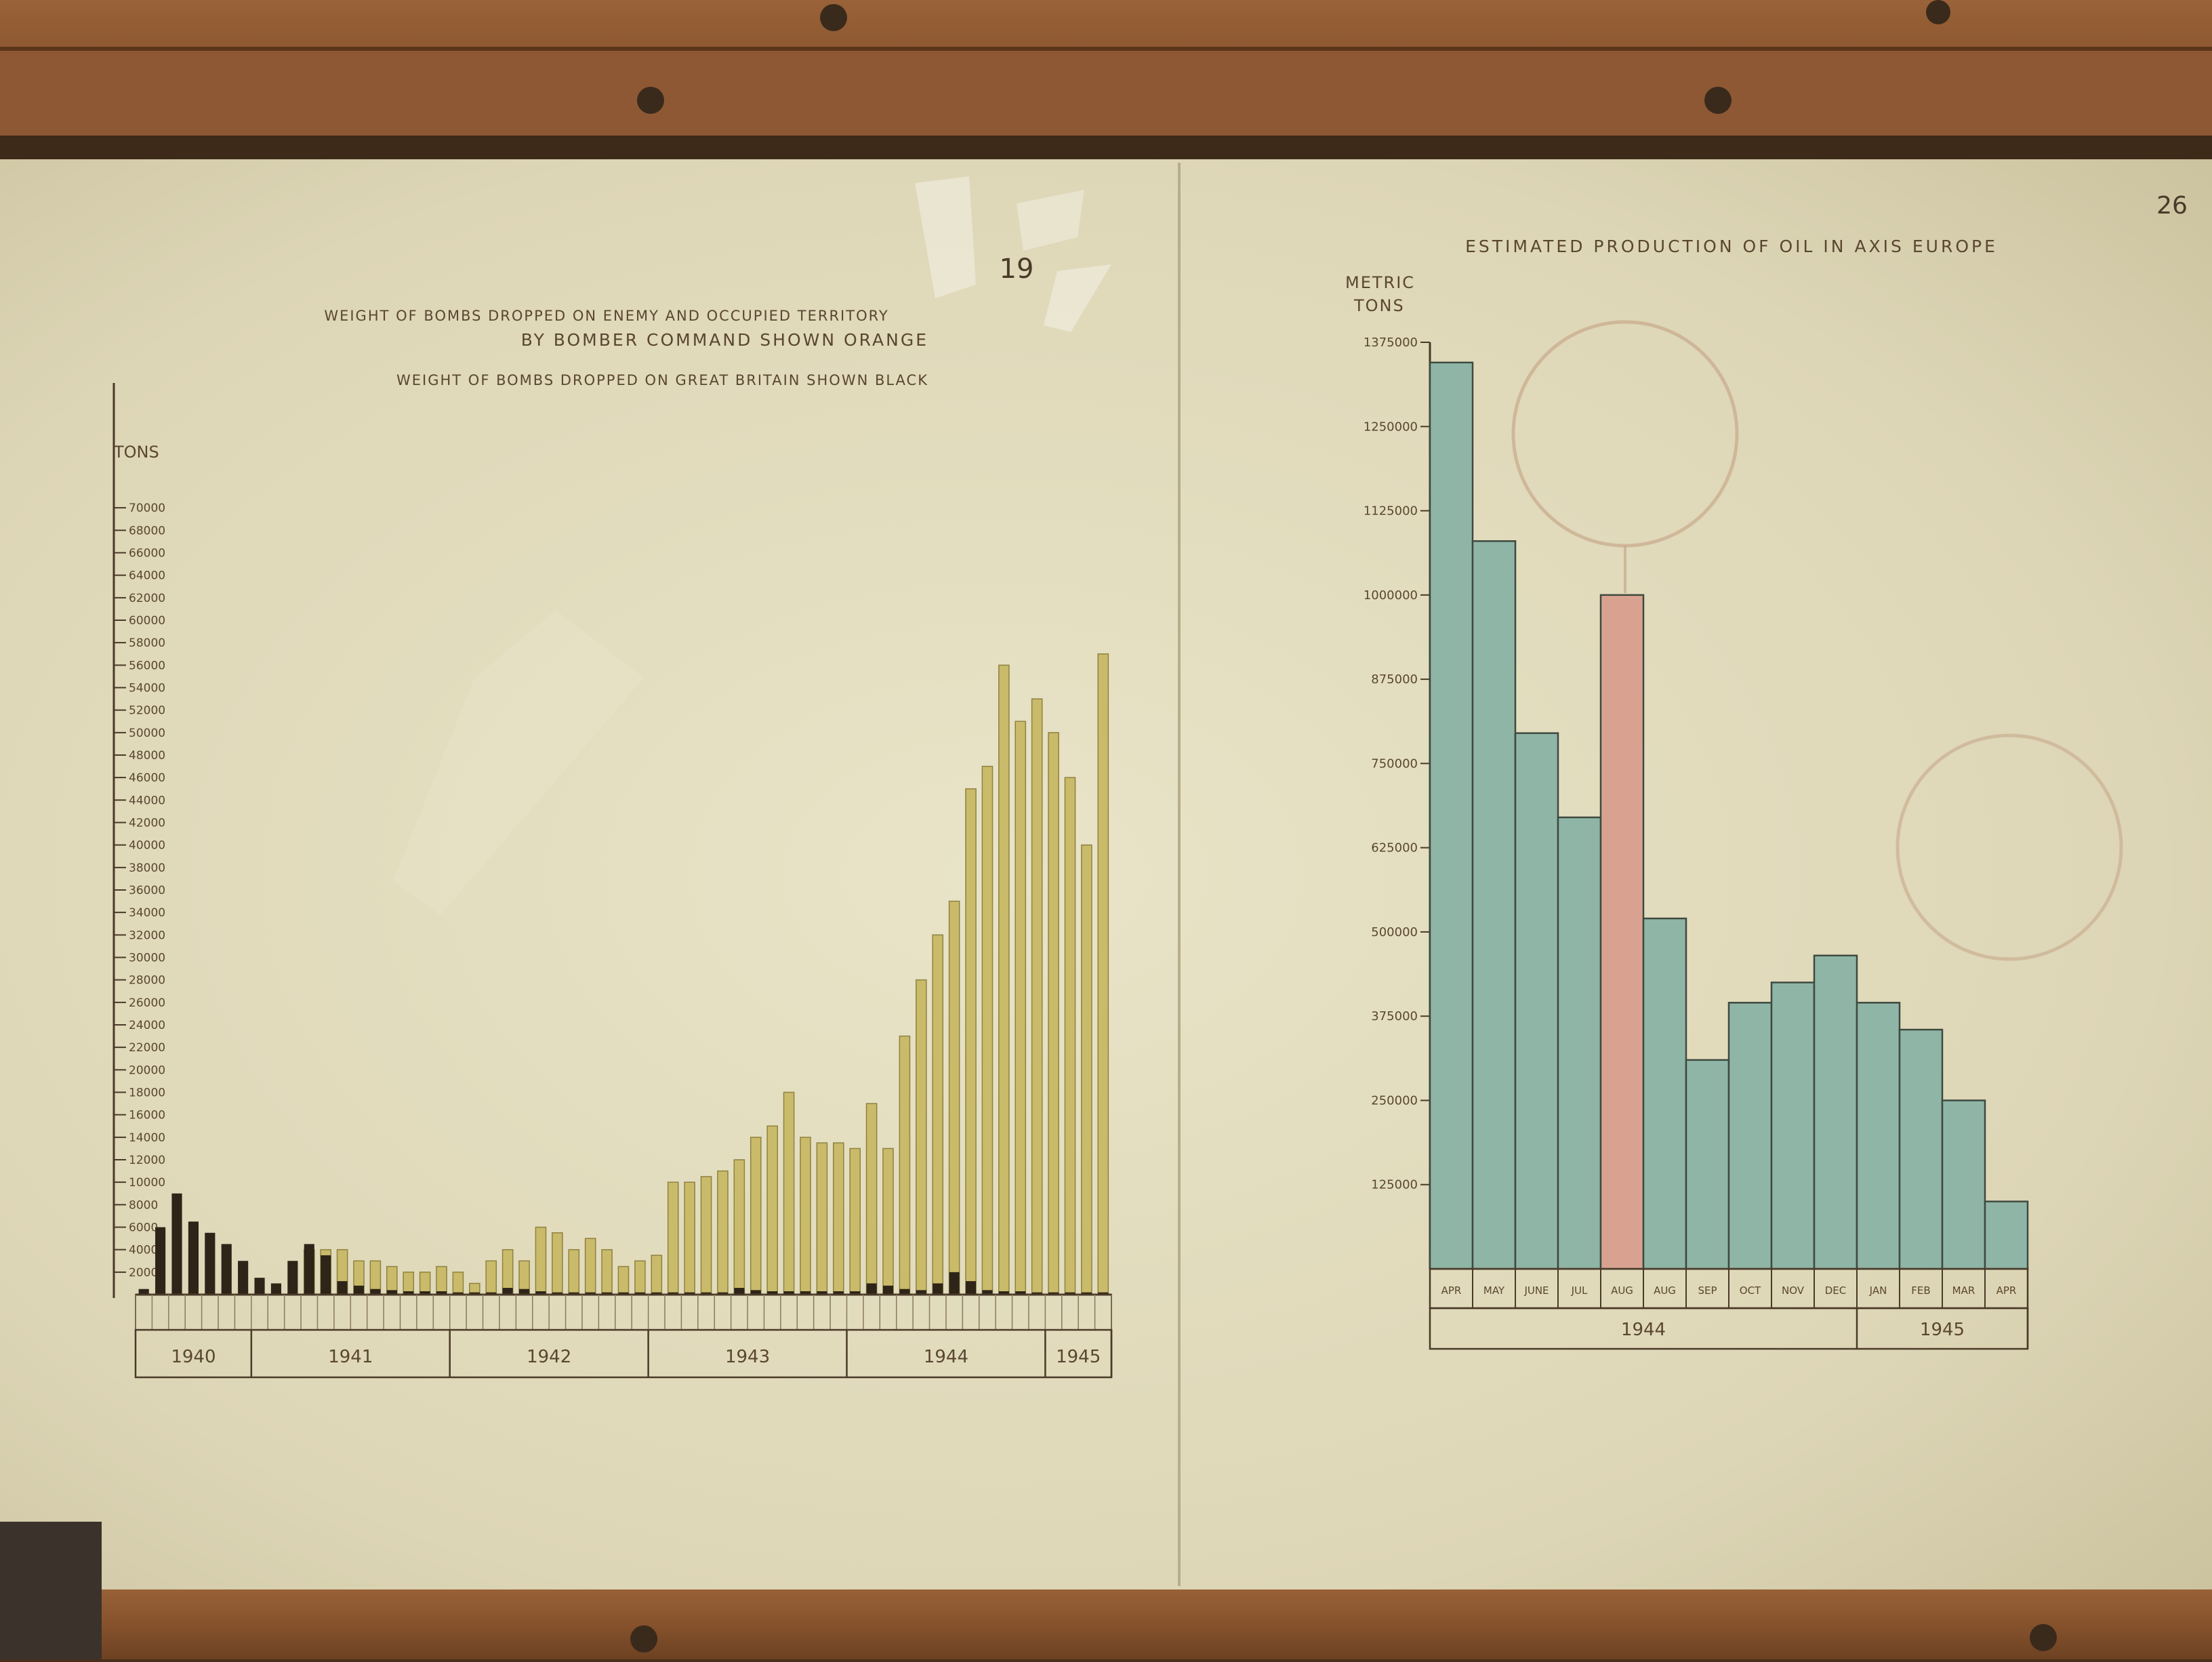 The width and height of the screenshot is (2212, 1662). I want to click on chart1-y-tick-label: 30000, so click(147, 958).